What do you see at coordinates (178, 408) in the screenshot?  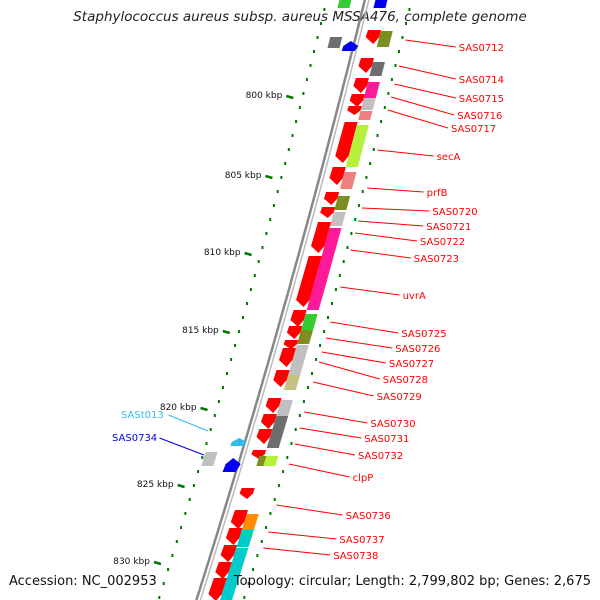 I see `kbp-tick-label: 820 kbp` at bounding box center [178, 408].